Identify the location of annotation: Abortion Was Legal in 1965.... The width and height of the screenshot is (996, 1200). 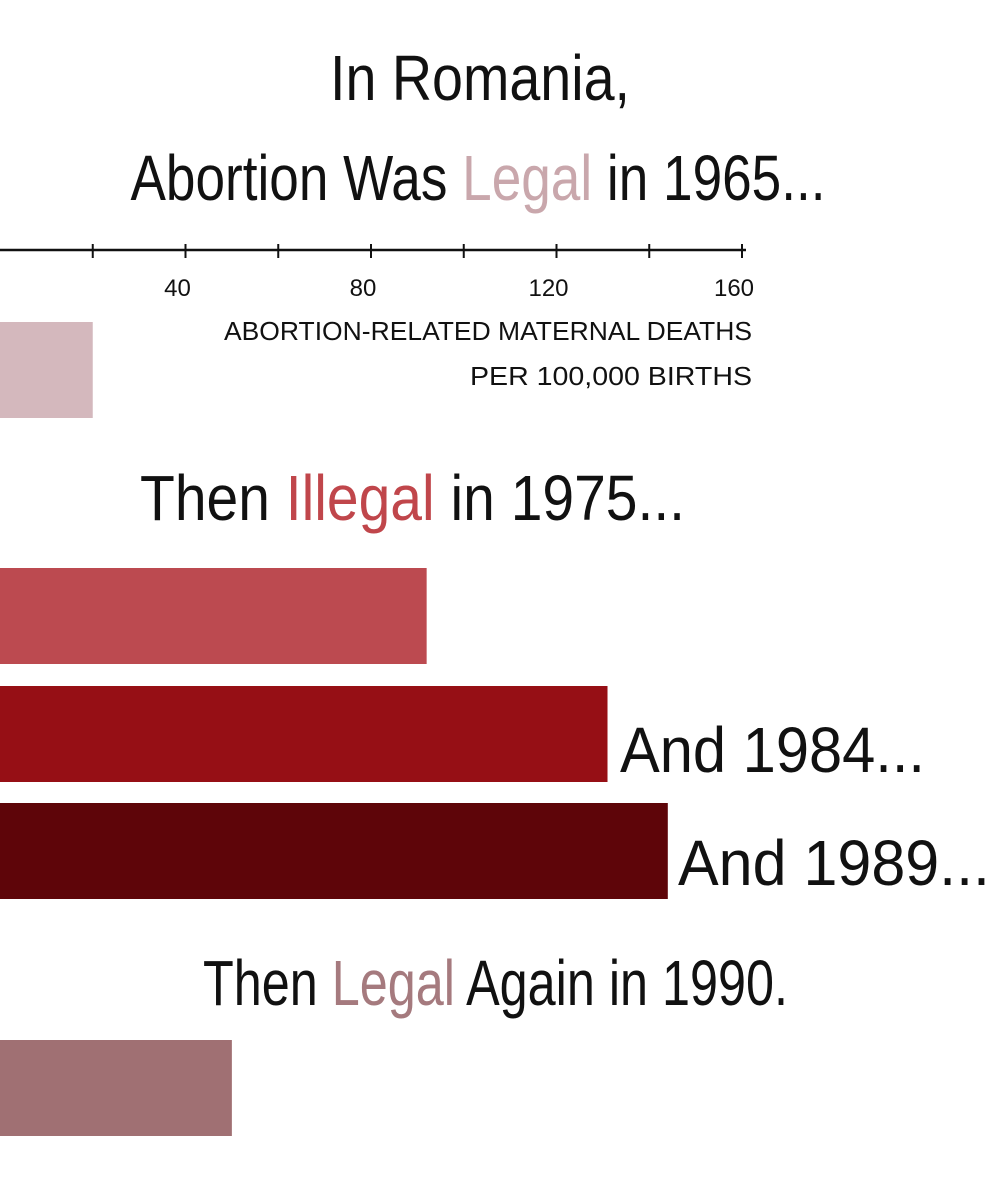
(478, 178).